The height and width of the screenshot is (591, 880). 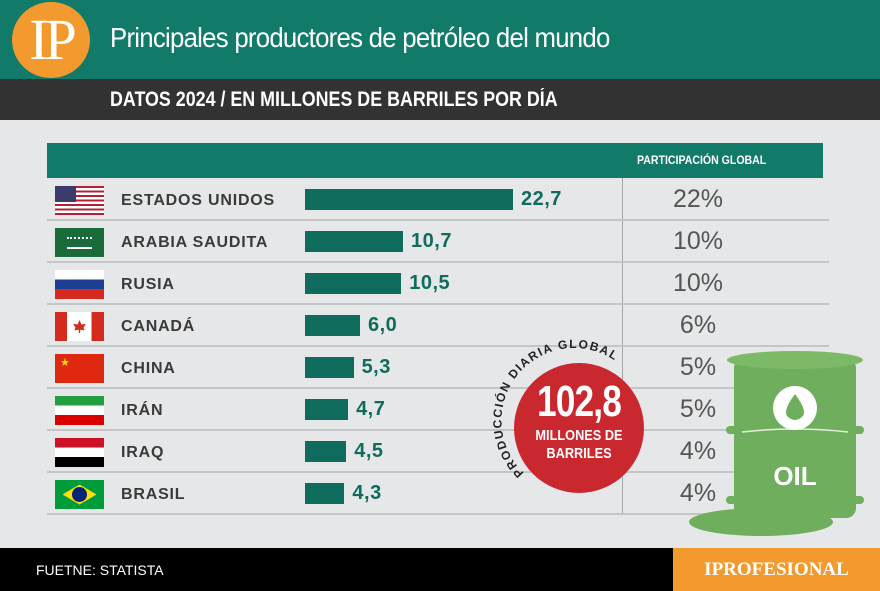 I want to click on table-row: RUSIA 10,5 10%, so click(x=438, y=284).